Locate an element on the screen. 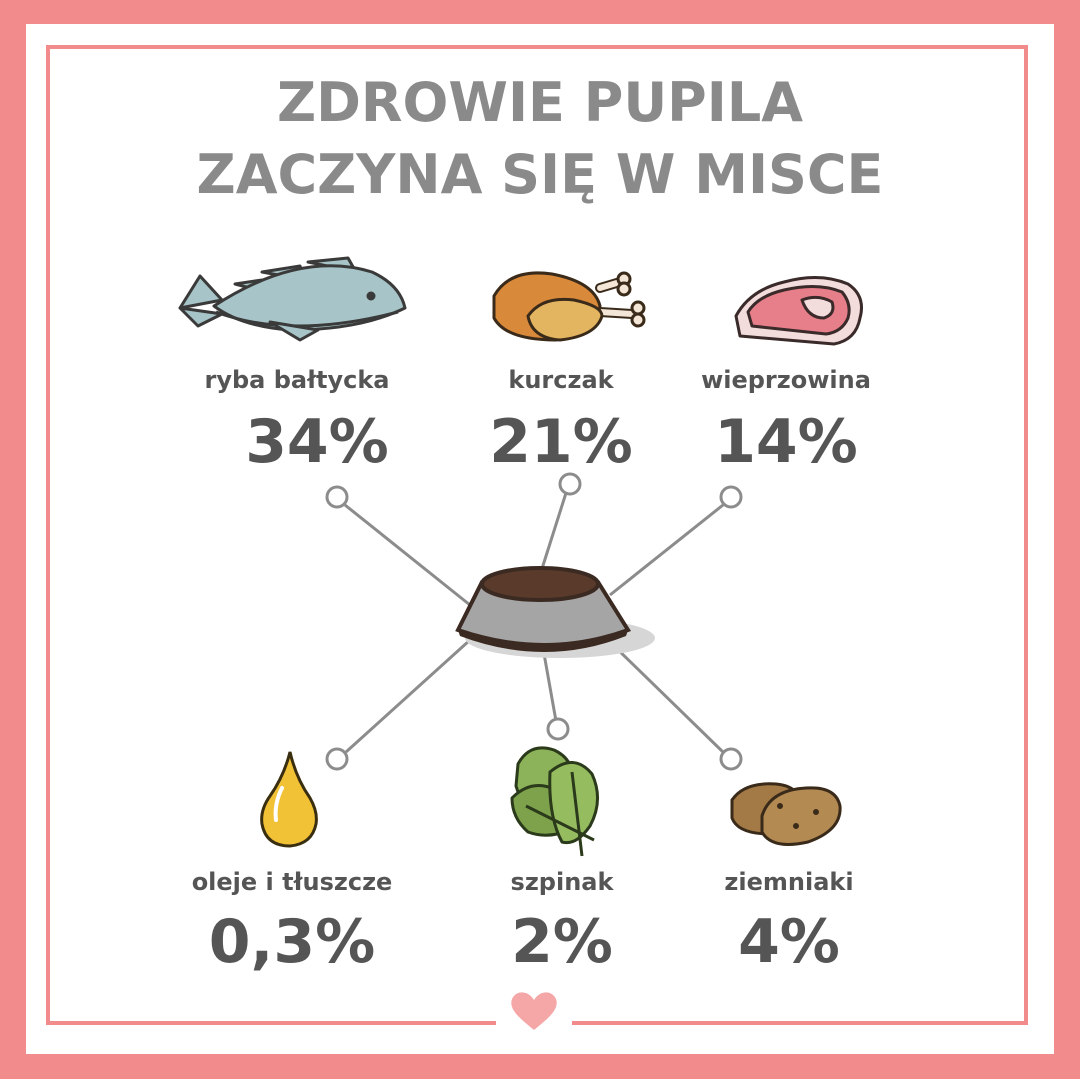 The width and height of the screenshot is (1080, 1079). label-oil: oleje i tłuszcze is located at coordinates (292, 882).